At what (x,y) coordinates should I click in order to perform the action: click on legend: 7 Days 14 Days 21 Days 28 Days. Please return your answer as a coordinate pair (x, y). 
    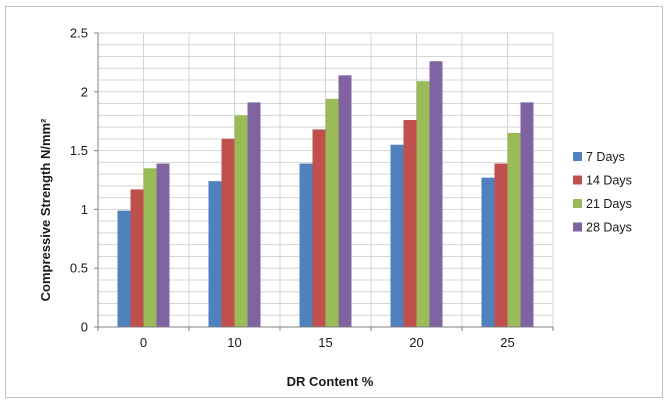
    Looking at the image, I should click on (602, 192).